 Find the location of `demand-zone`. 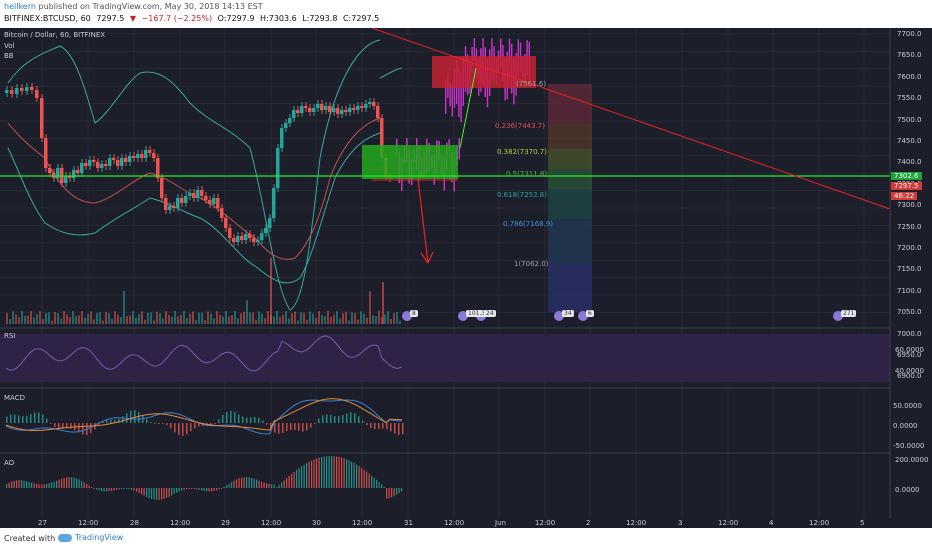

demand-zone is located at coordinates (410, 162).